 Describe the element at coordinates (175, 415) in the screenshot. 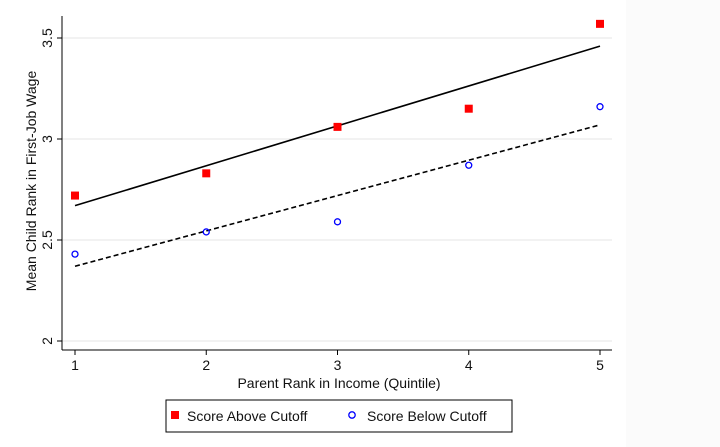

I see `legend-marker-above` at that location.